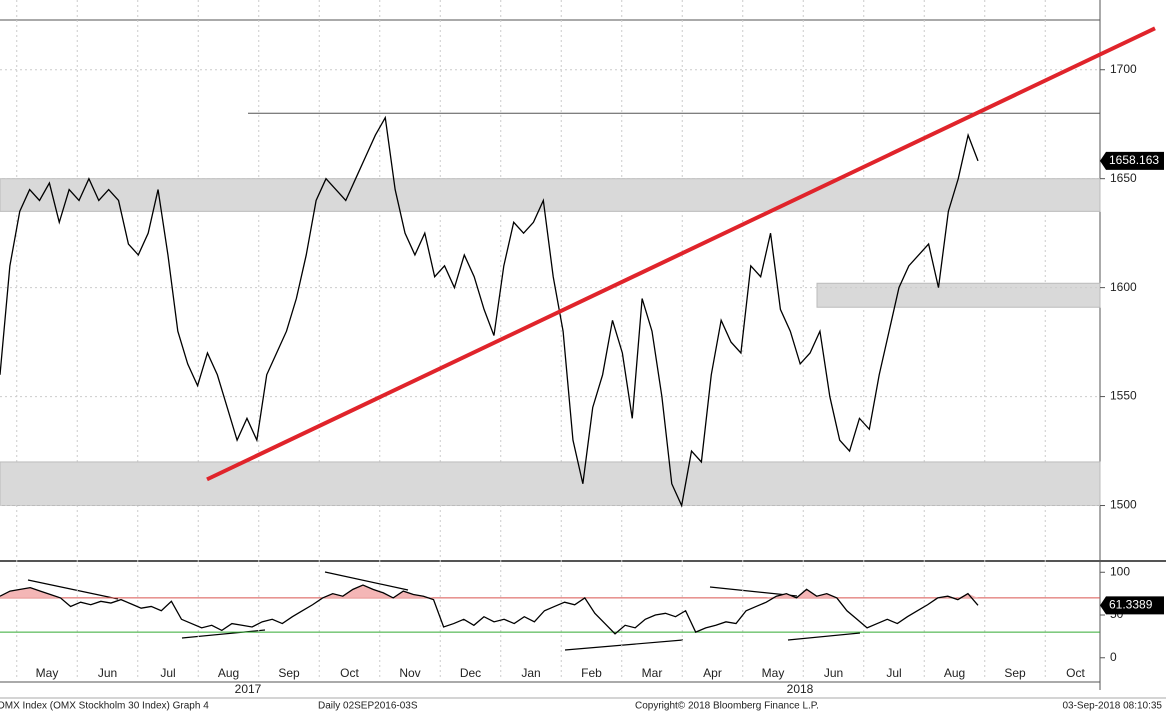 This screenshot has width=1166, height=719. Describe the element at coordinates (1123, 287) in the screenshot. I see `y-tick-label: 1600` at that location.